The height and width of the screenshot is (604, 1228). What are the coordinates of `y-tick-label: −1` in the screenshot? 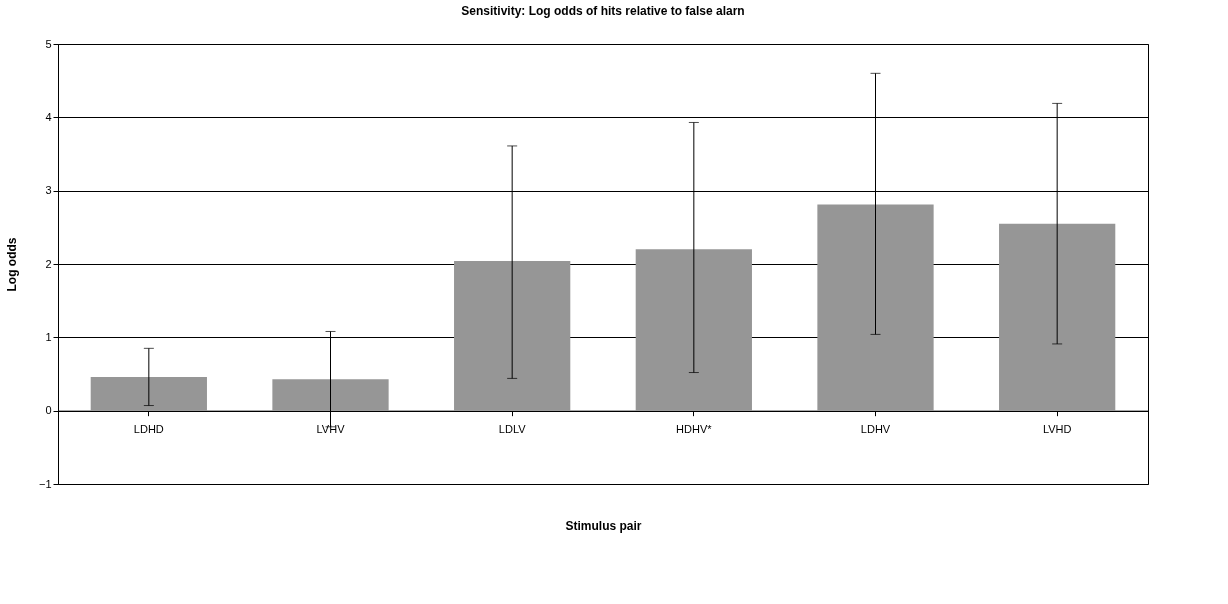 It's located at (45, 483).